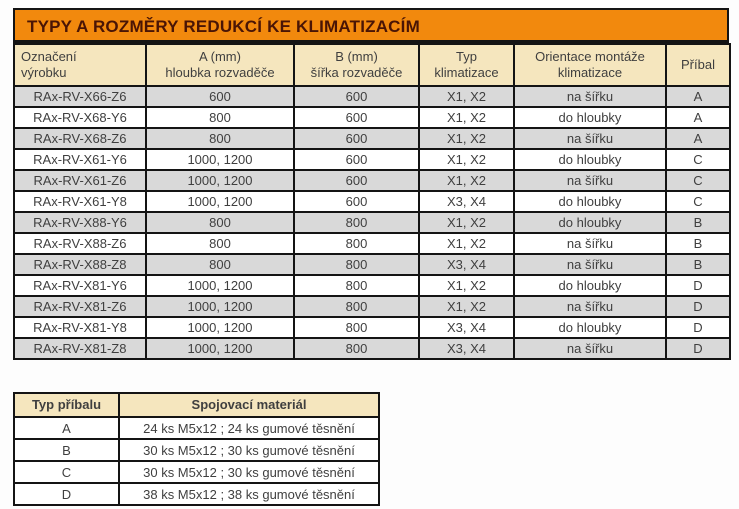 Image resolution: width=739 pixels, height=509 pixels. What do you see at coordinates (80, 243) in the screenshot?
I see `table-cell: RAx-RV-X88-Z6` at bounding box center [80, 243].